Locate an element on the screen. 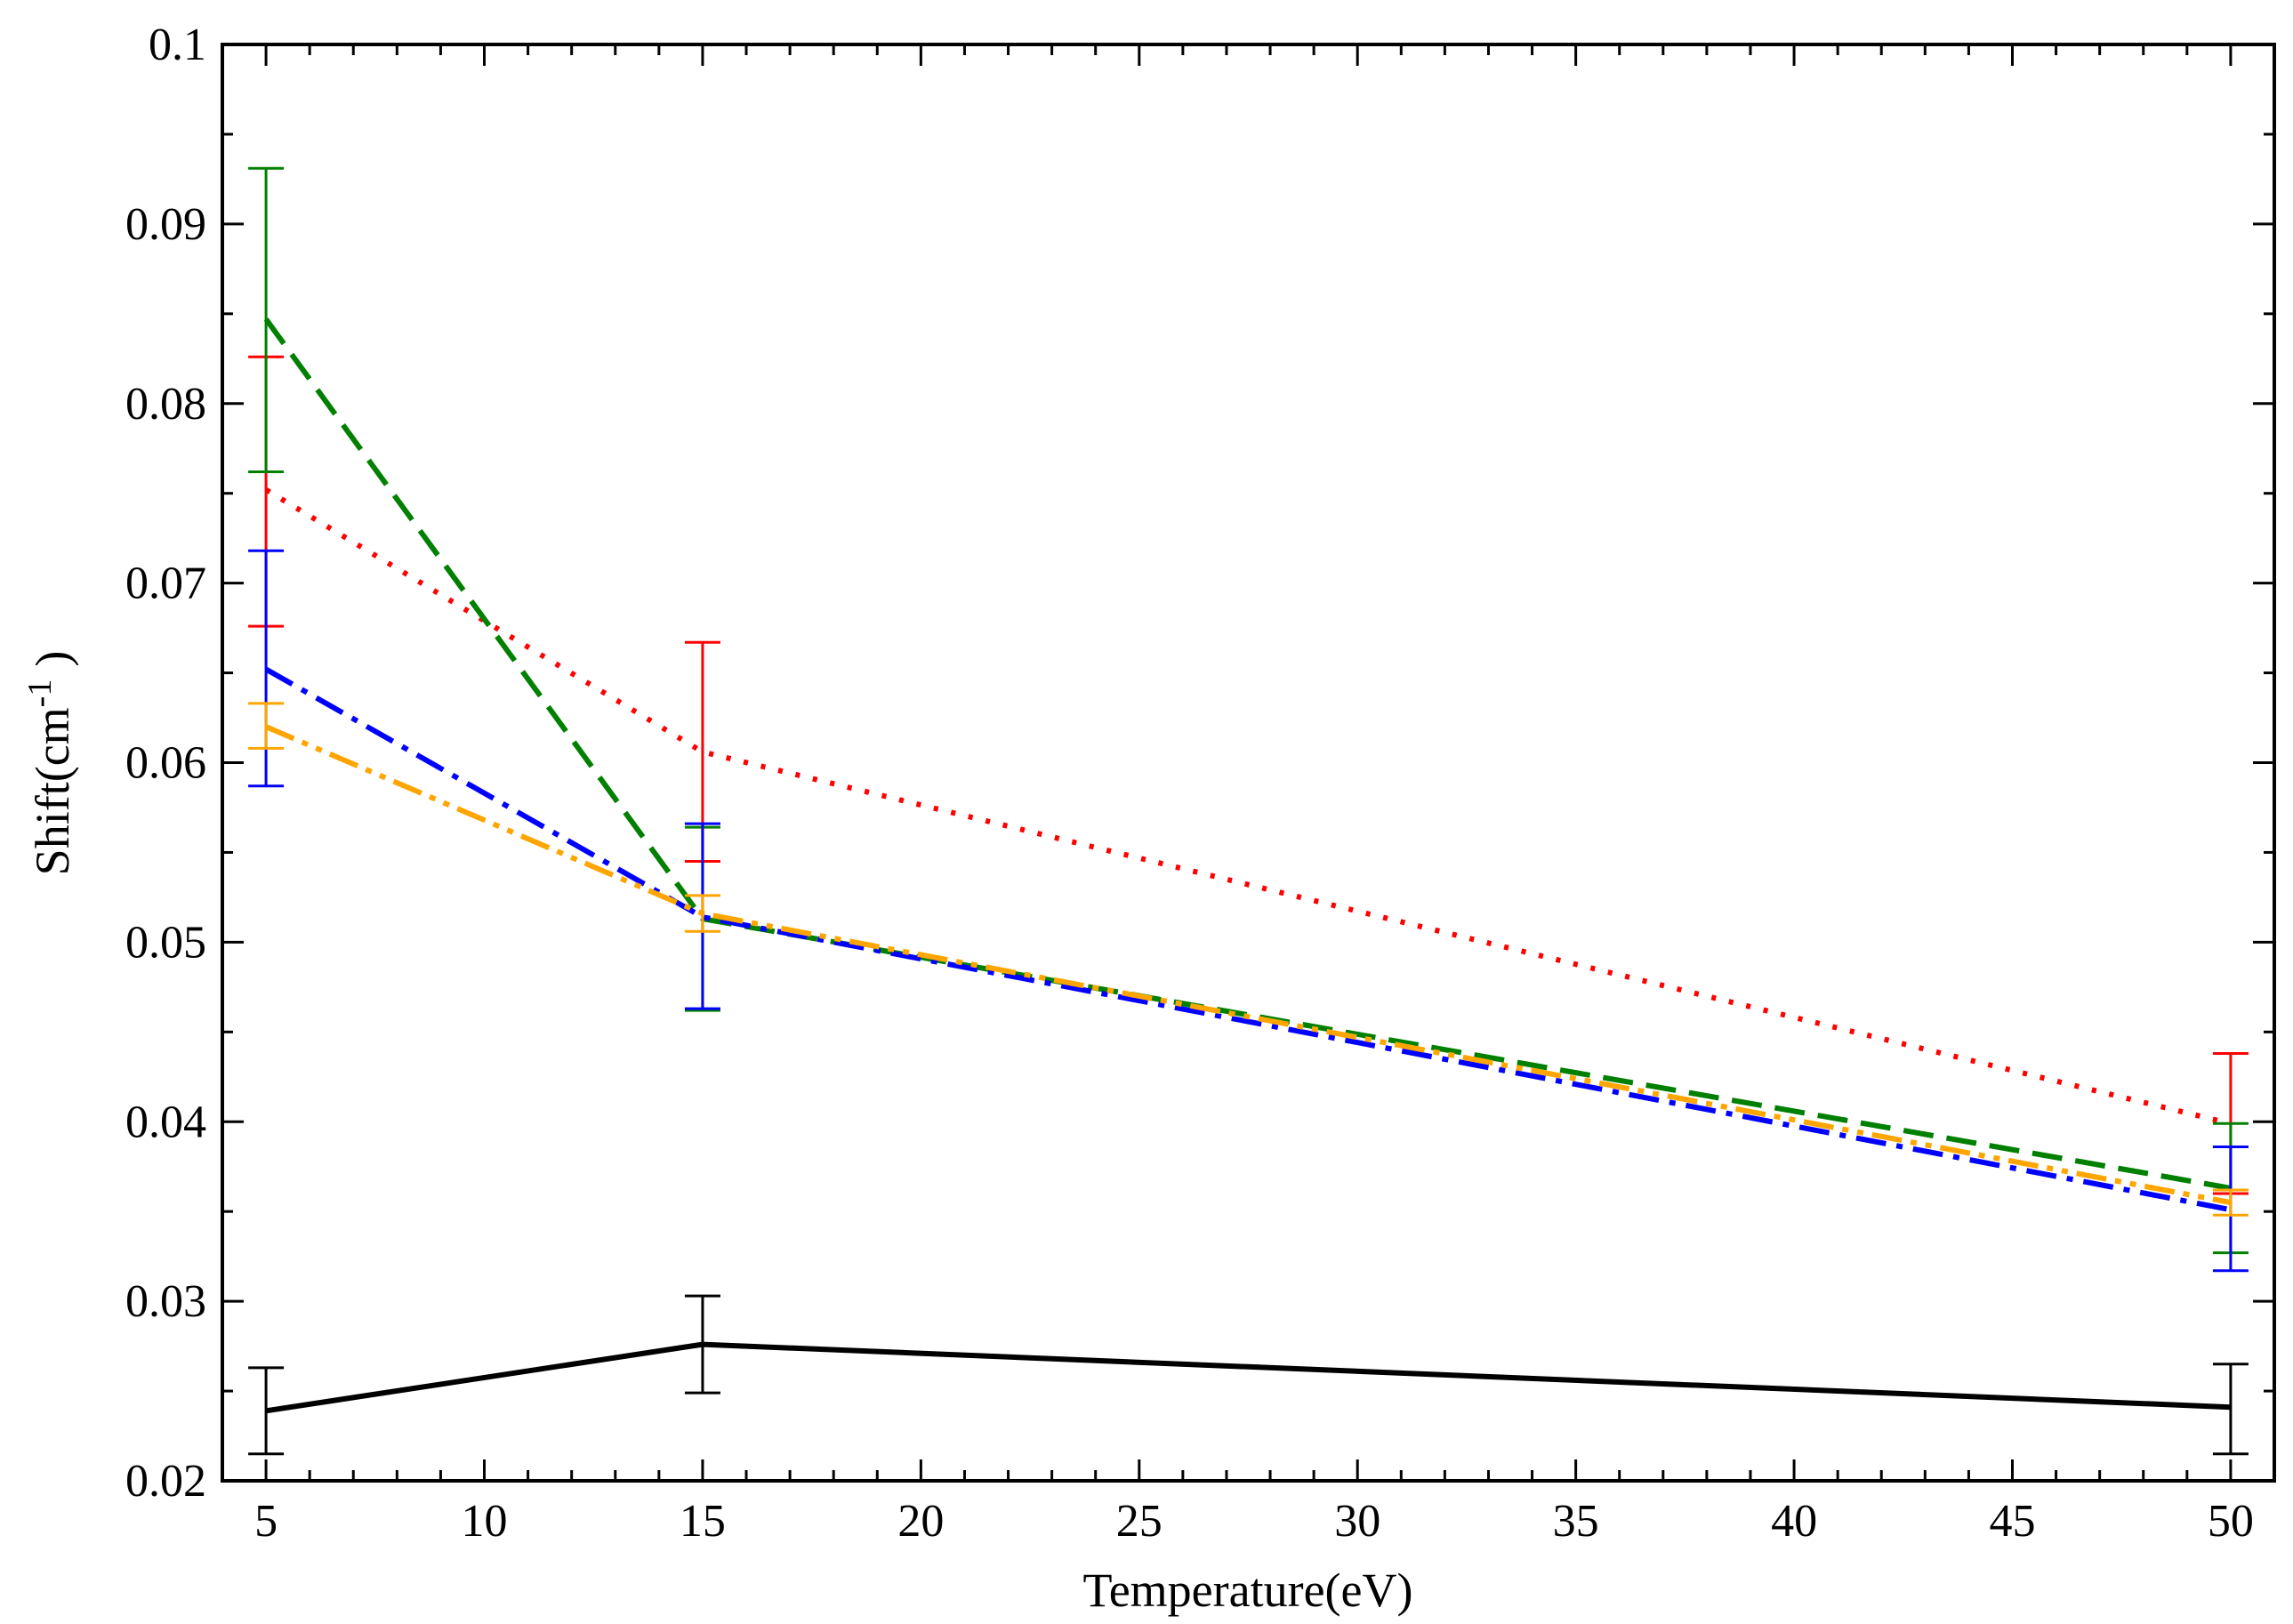 Image resolution: width=2293 pixels, height=1624 pixels. x-tick-label: 35 is located at coordinates (1576, 1522).